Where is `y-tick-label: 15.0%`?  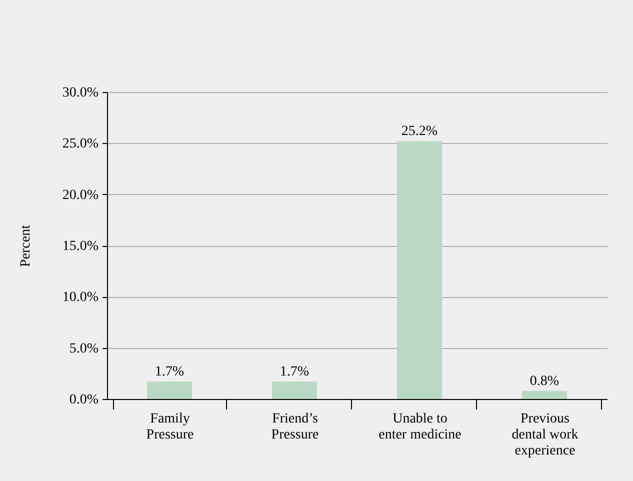
y-tick-label: 15.0% is located at coordinates (80, 246).